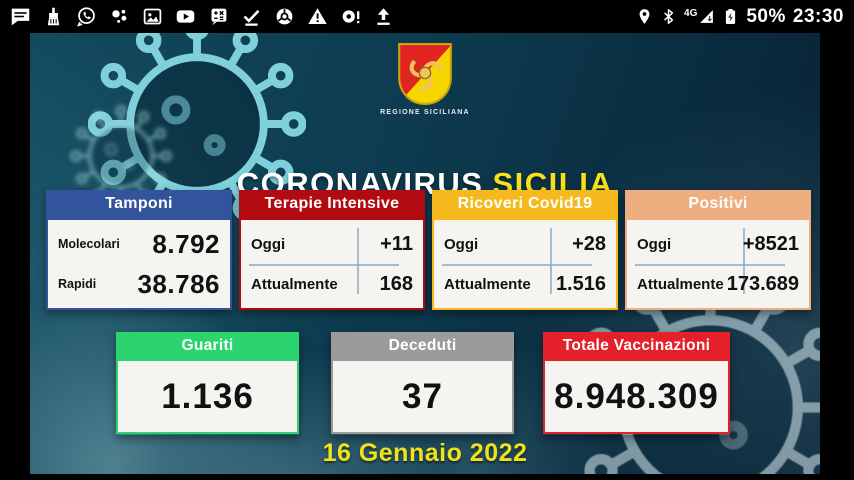 Image resolution: width=854 pixels, height=480 pixels. What do you see at coordinates (317, 16) in the screenshot?
I see `warning-icon` at bounding box center [317, 16].